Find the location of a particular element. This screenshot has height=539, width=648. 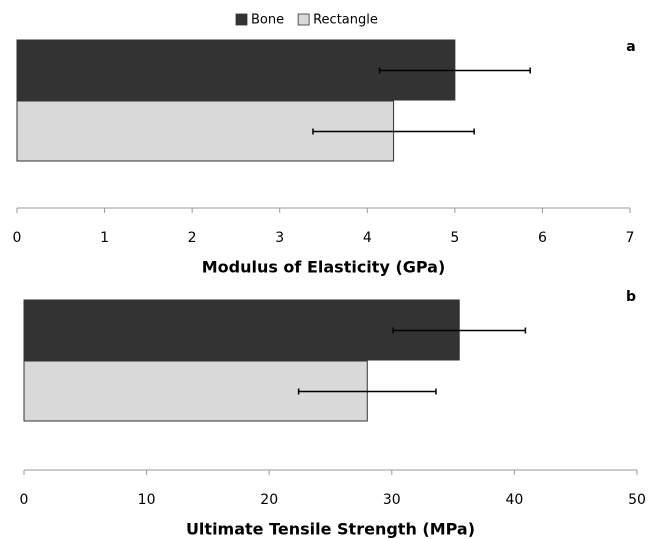

x-tick-label: 30 is located at coordinates (392, 500).